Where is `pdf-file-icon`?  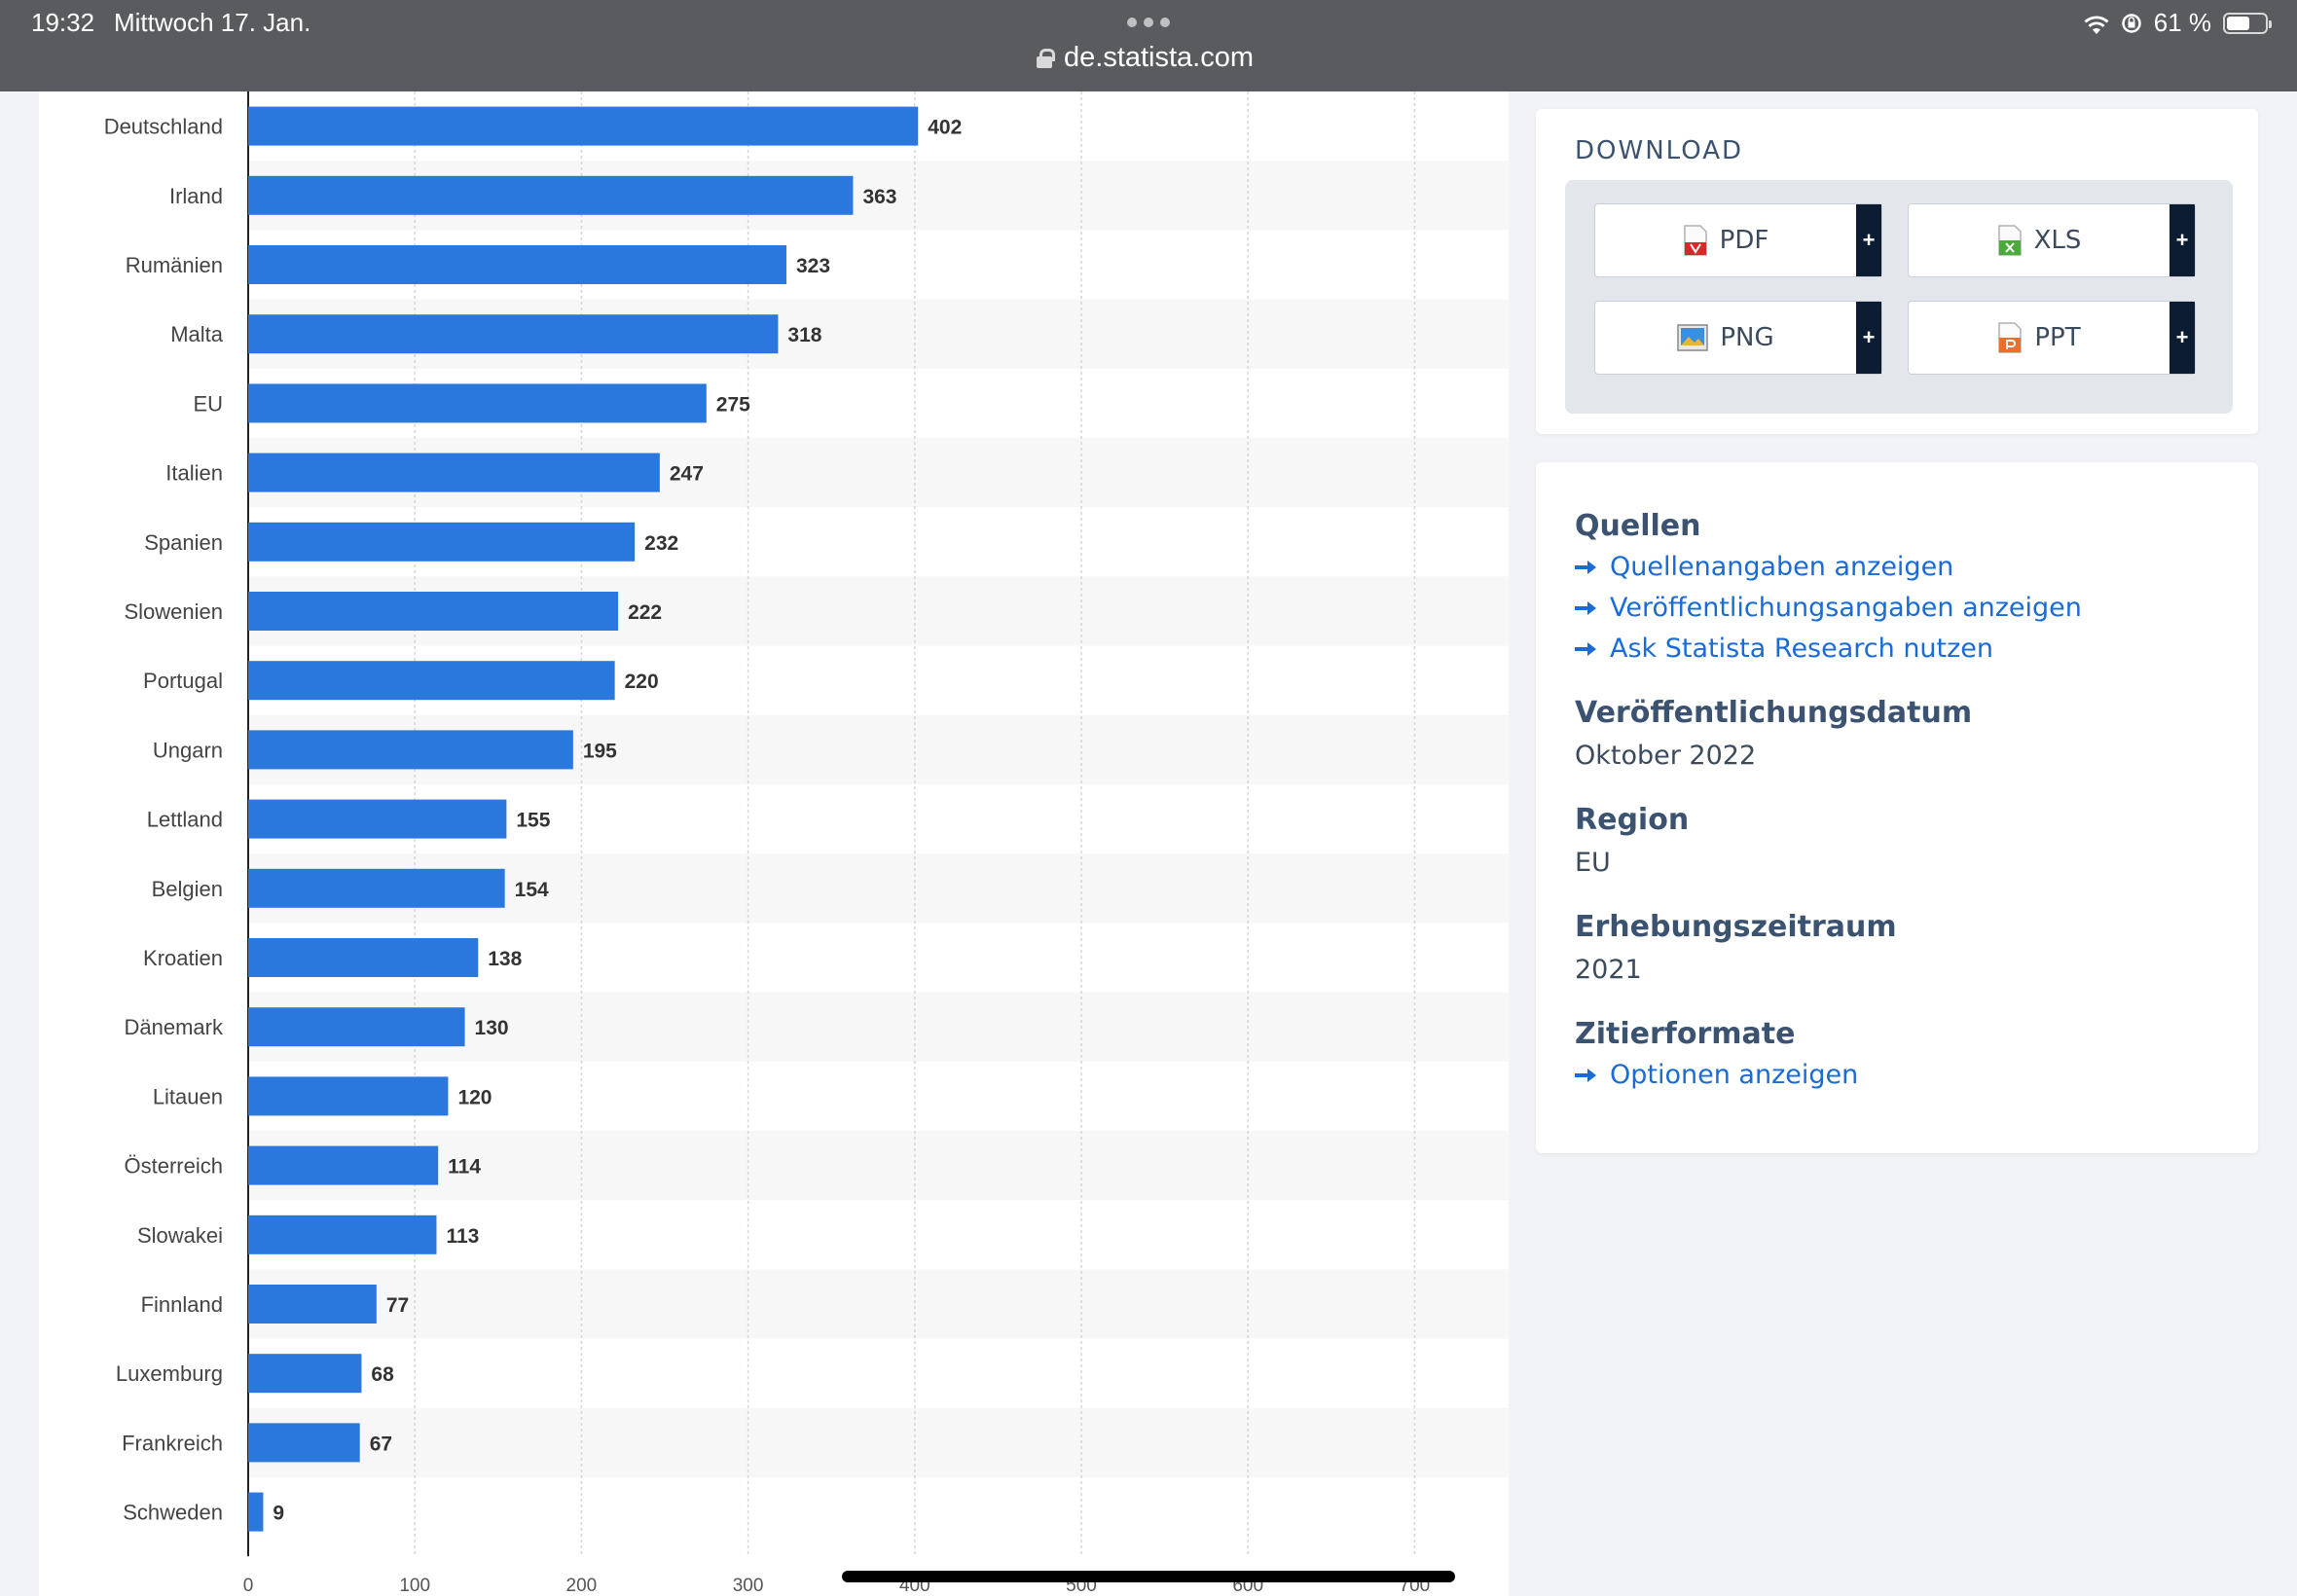
pdf-file-icon is located at coordinates (1695, 240).